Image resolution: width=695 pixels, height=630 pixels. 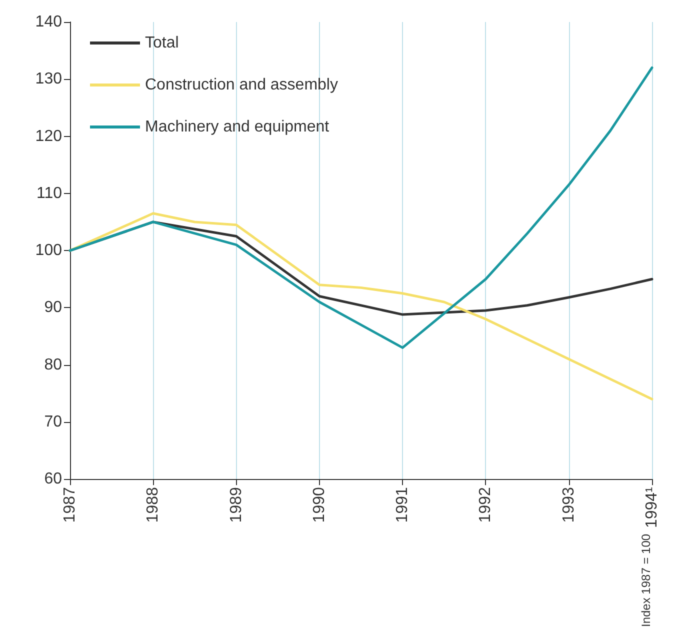 What do you see at coordinates (241, 85) in the screenshot?
I see `legend-label: Construction and assembly` at bounding box center [241, 85].